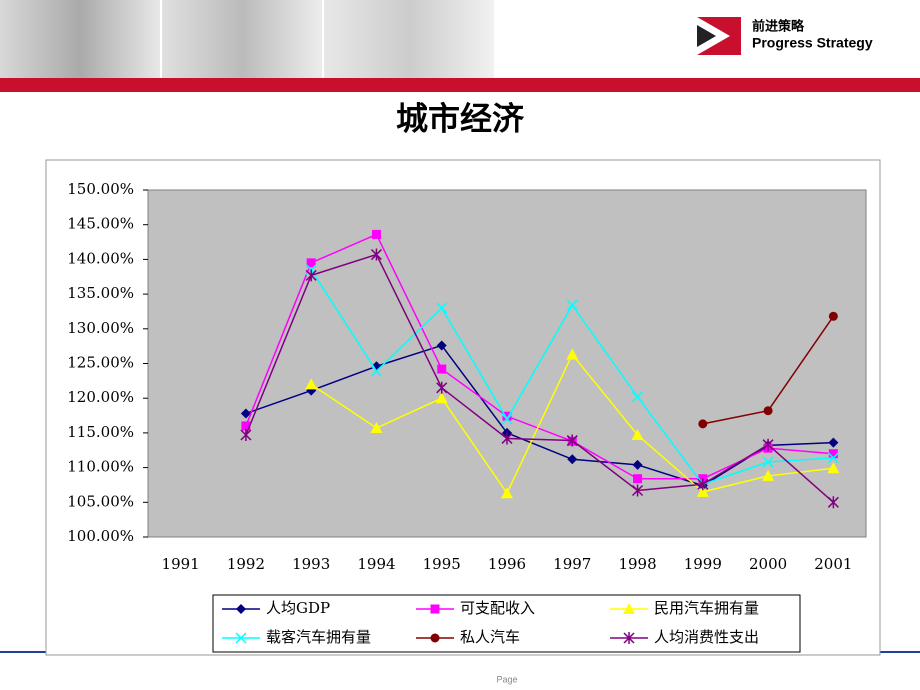 Image resolution: width=920 pixels, height=690 pixels. What do you see at coordinates (706, 608) in the screenshot?
I see `legend-label: 民用汽车拥有量` at bounding box center [706, 608].